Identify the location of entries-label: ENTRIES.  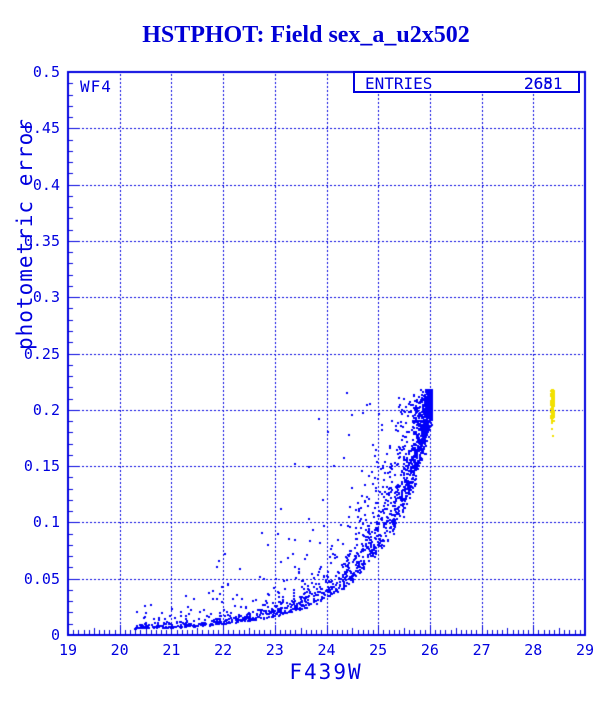
(399, 83).